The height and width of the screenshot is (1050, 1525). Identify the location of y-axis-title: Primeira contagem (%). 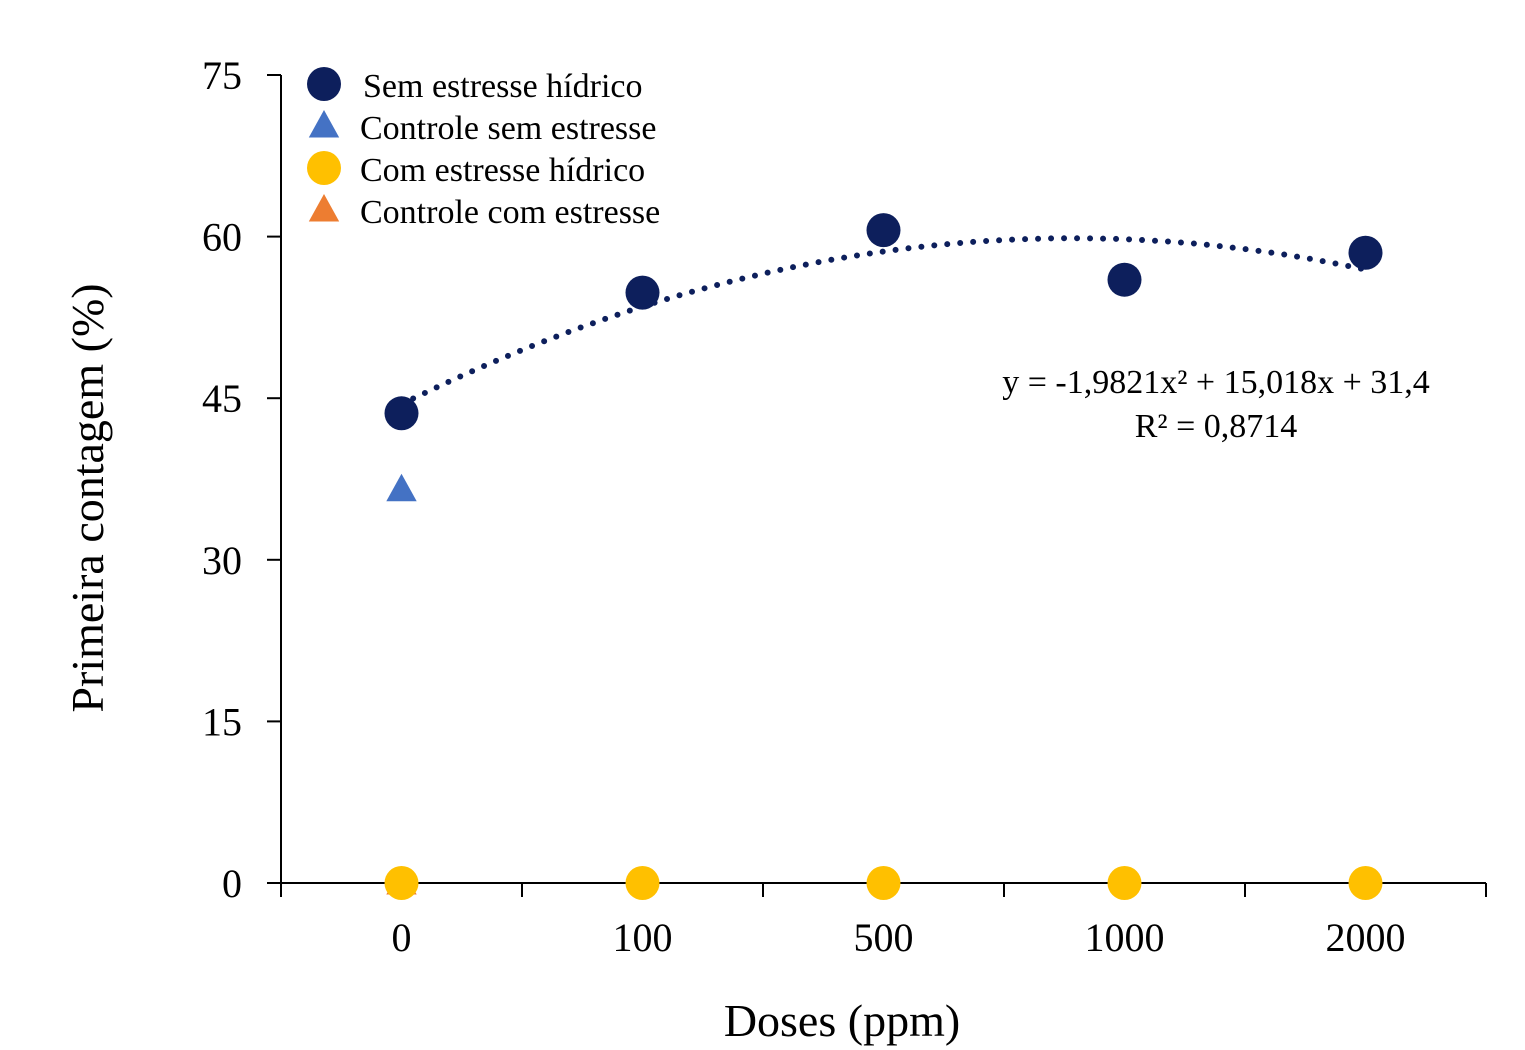
(87, 497).